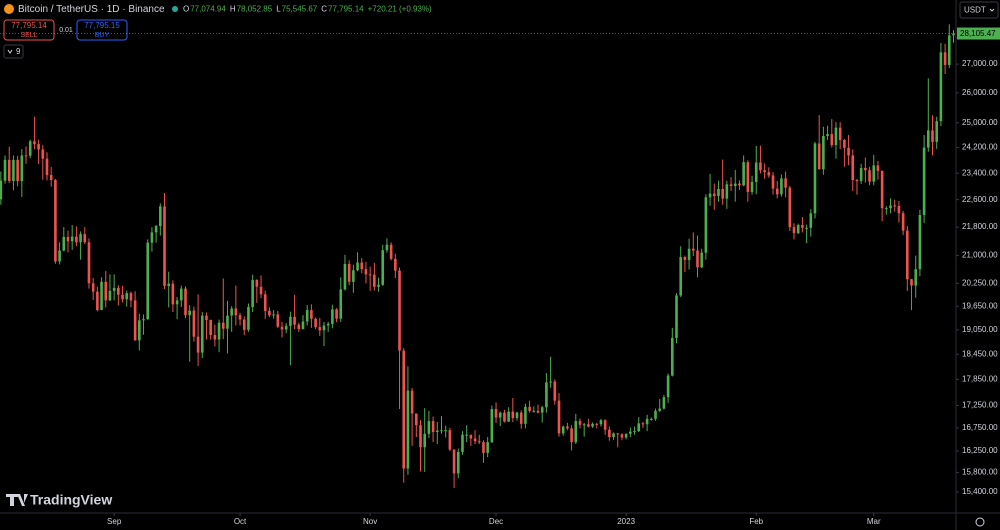 This screenshot has height=530, width=1000. I want to click on sell-label: SELL, so click(28, 35).